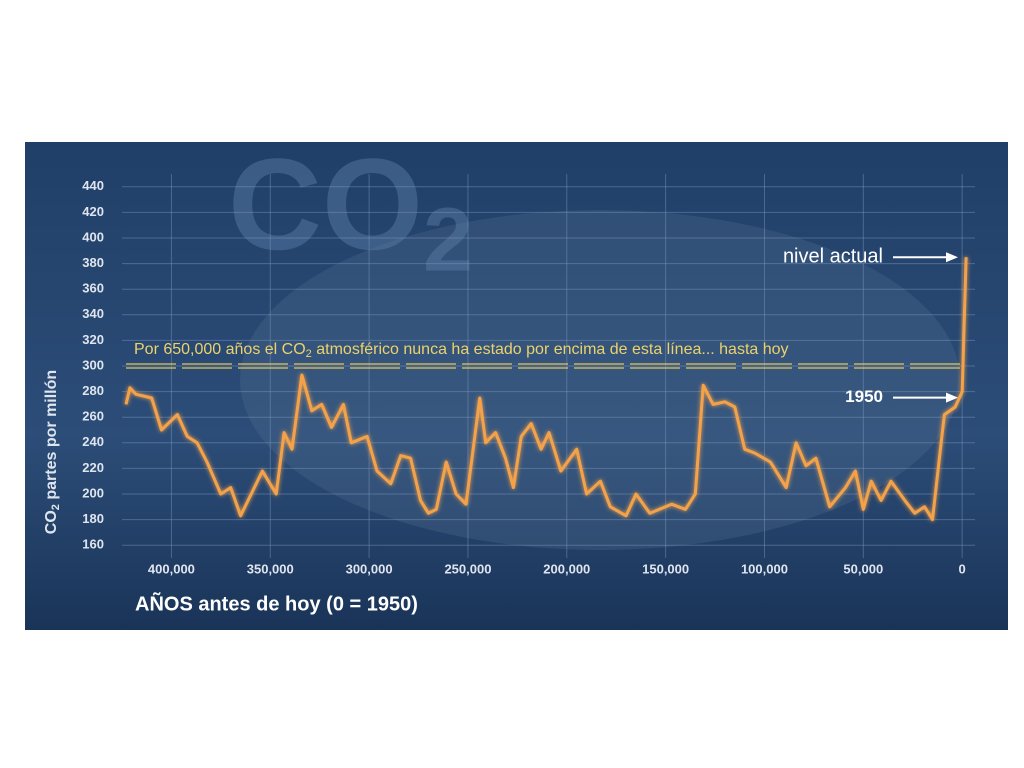 This screenshot has height=768, width=1024. Describe the element at coordinates (56, 507) in the screenshot. I see `y-axis-title-part: 2` at that location.